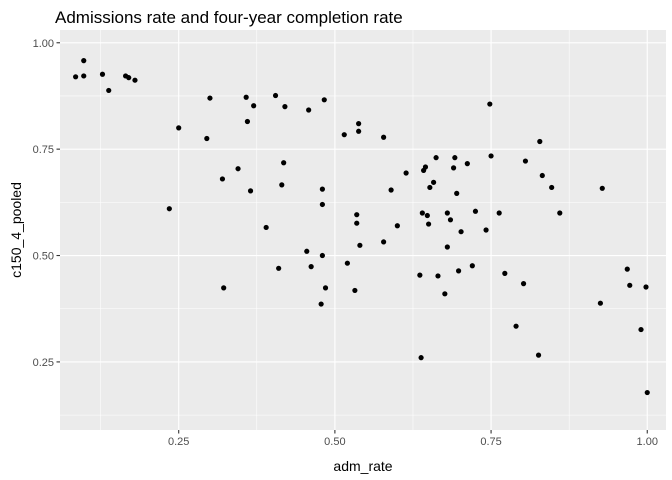 Image resolution: width=672 pixels, height=480 pixels. What do you see at coordinates (46, 203) in the screenshot?
I see `y-axis-ticks: 0.25 0.50 0.75 1.00` at bounding box center [46, 203].